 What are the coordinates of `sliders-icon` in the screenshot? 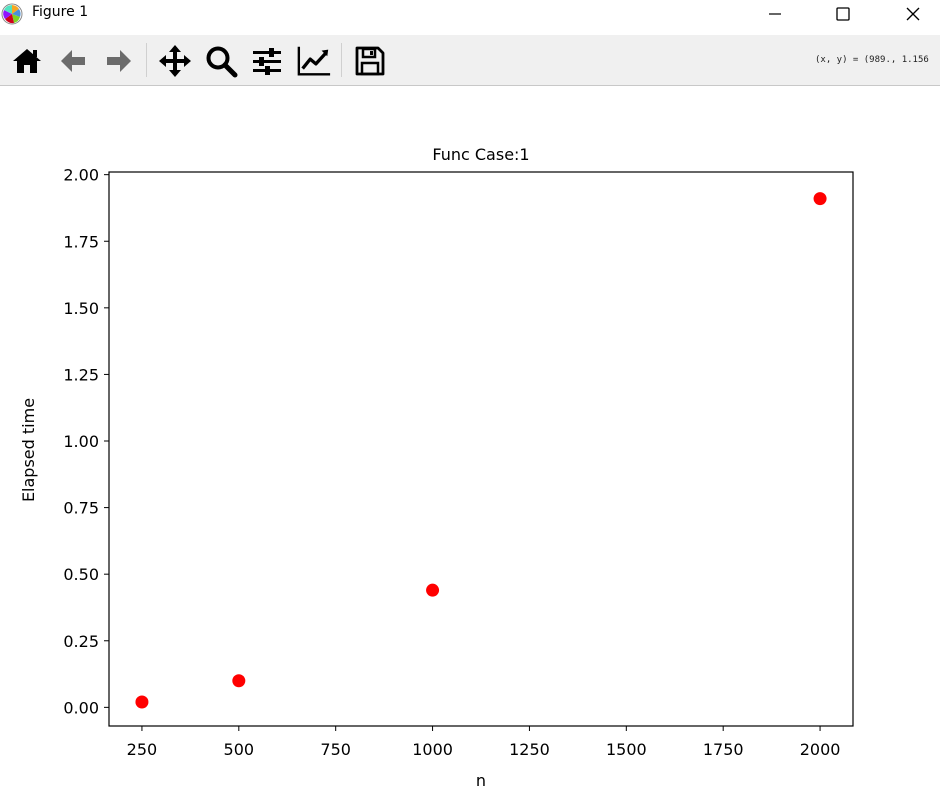 It's located at (267, 61).